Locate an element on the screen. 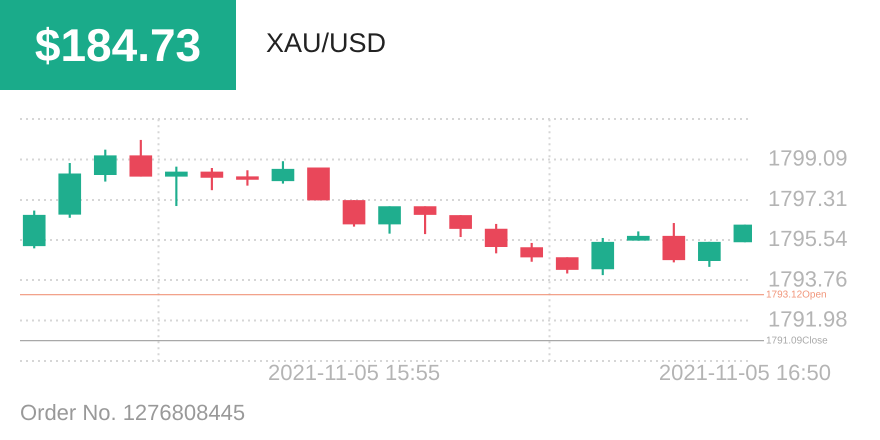 This screenshot has width=880, height=440. y-tick-label: 1795.54 is located at coordinates (808, 238).